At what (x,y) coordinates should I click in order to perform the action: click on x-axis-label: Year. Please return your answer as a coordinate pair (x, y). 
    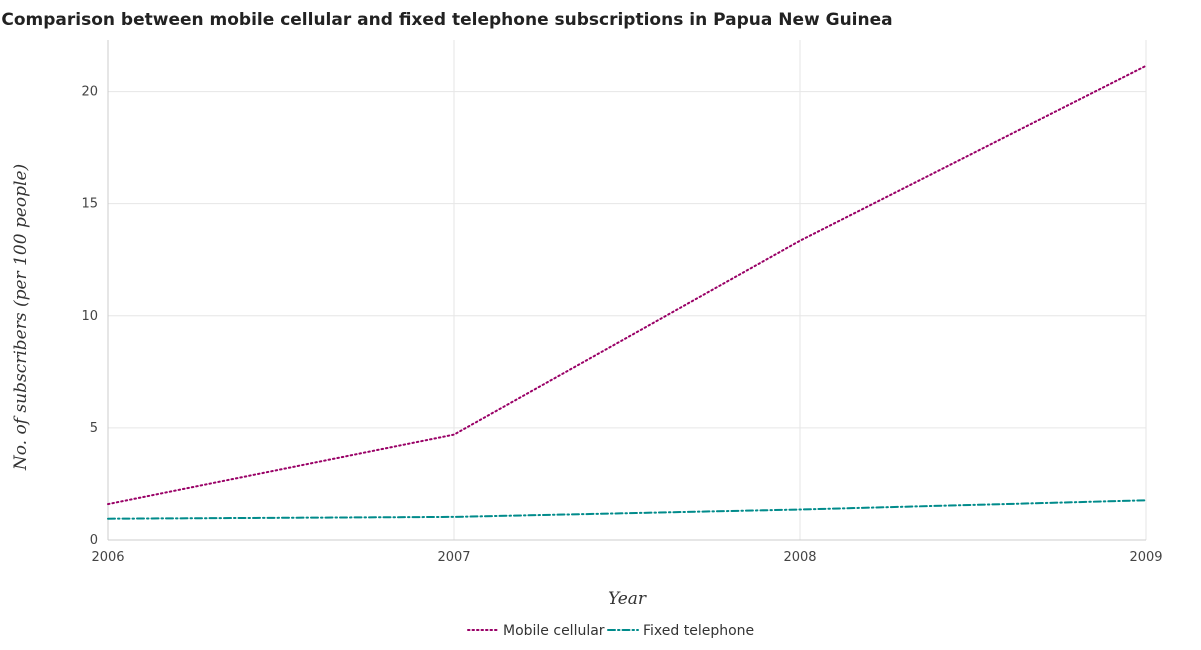
    Looking at the image, I should click on (627, 599).